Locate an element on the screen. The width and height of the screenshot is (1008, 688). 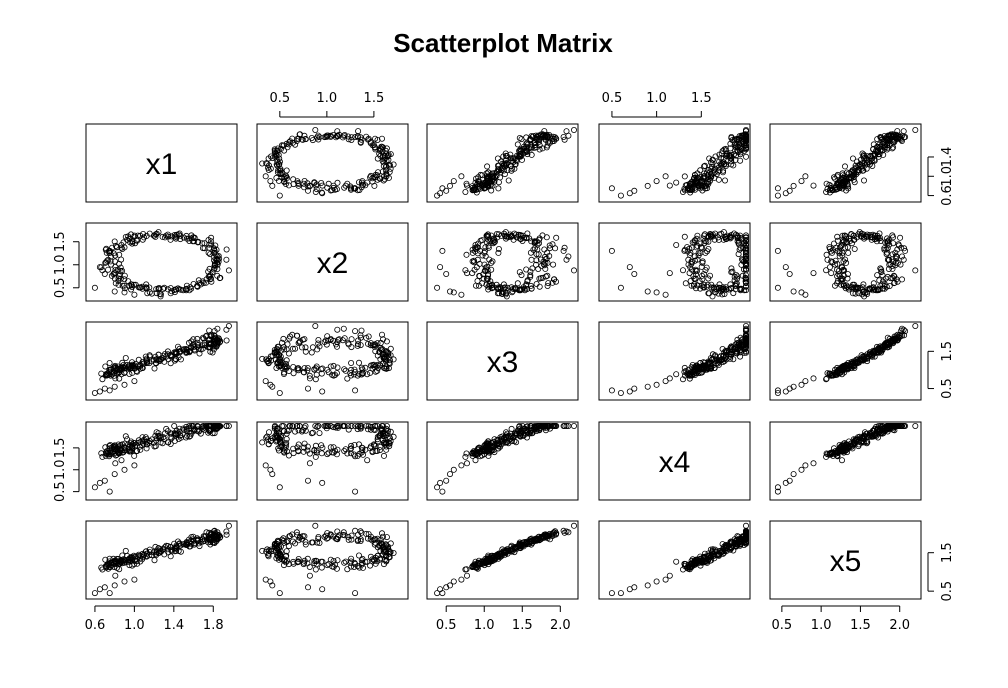
variable-label-x5: x5 is located at coordinates (846, 561).